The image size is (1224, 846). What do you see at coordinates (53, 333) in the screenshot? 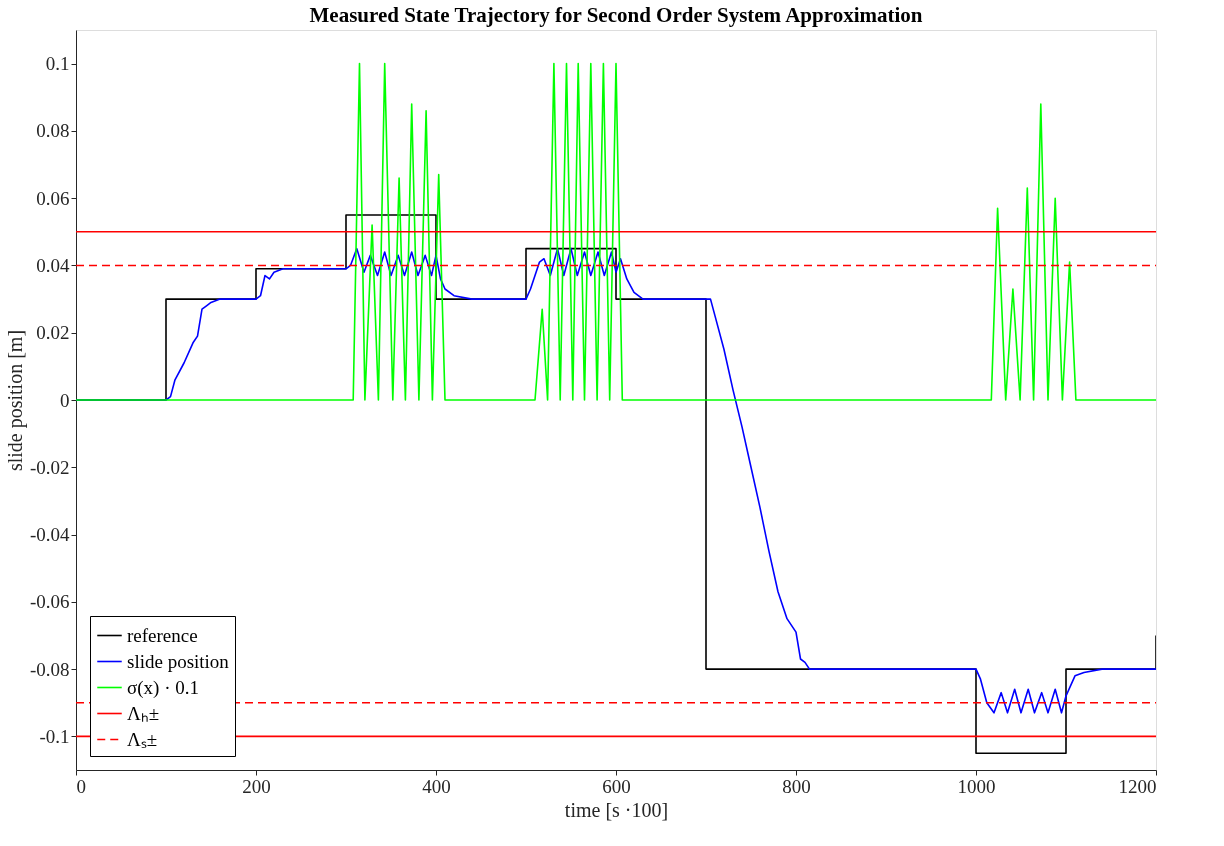
I see `y-tick-label: 0.02` at bounding box center [53, 333].